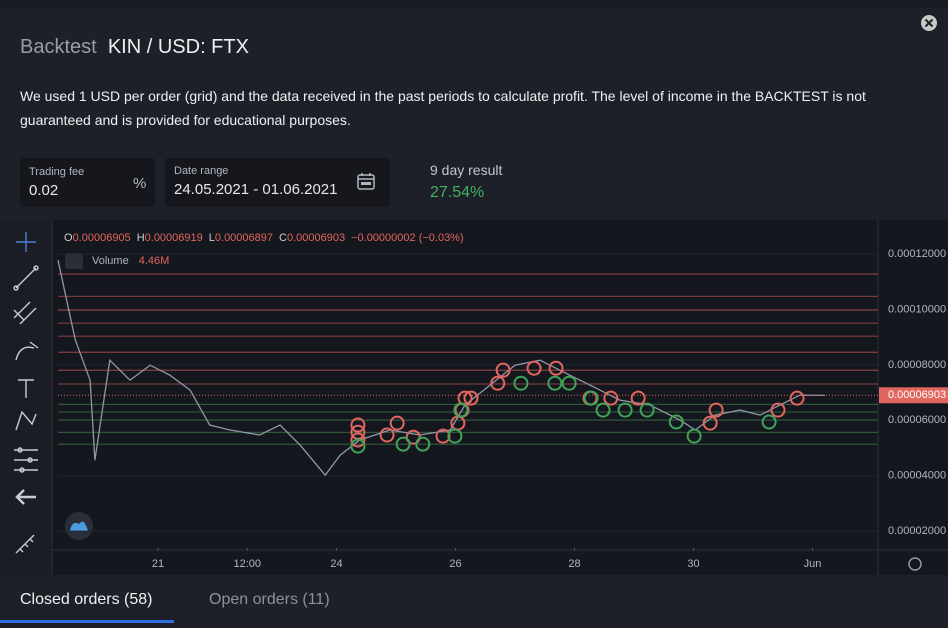 Image resolution: width=948 pixels, height=628 pixels. I want to click on calendar-icon, so click(366, 181).